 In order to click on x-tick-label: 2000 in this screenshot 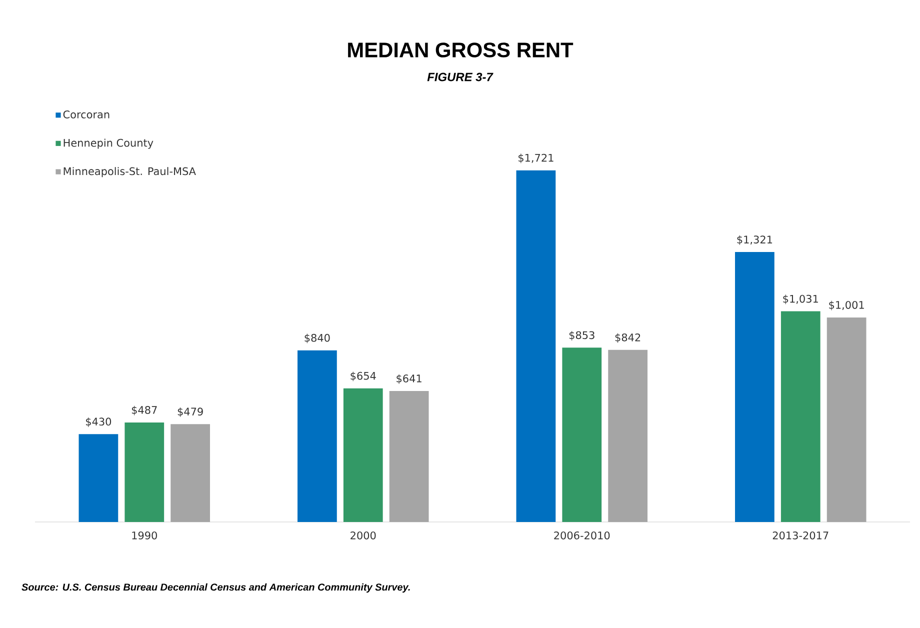, I will do `click(363, 535)`.